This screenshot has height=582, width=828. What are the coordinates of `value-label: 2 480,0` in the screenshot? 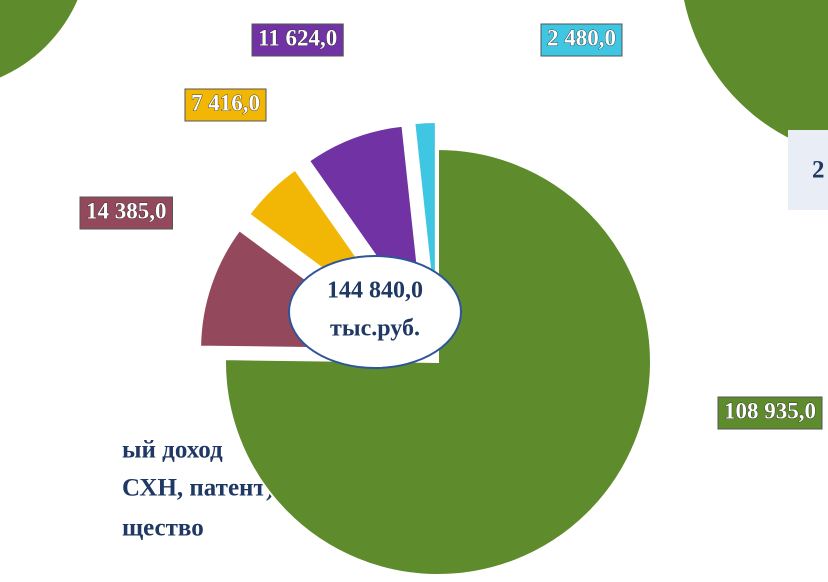 It's located at (581, 37).